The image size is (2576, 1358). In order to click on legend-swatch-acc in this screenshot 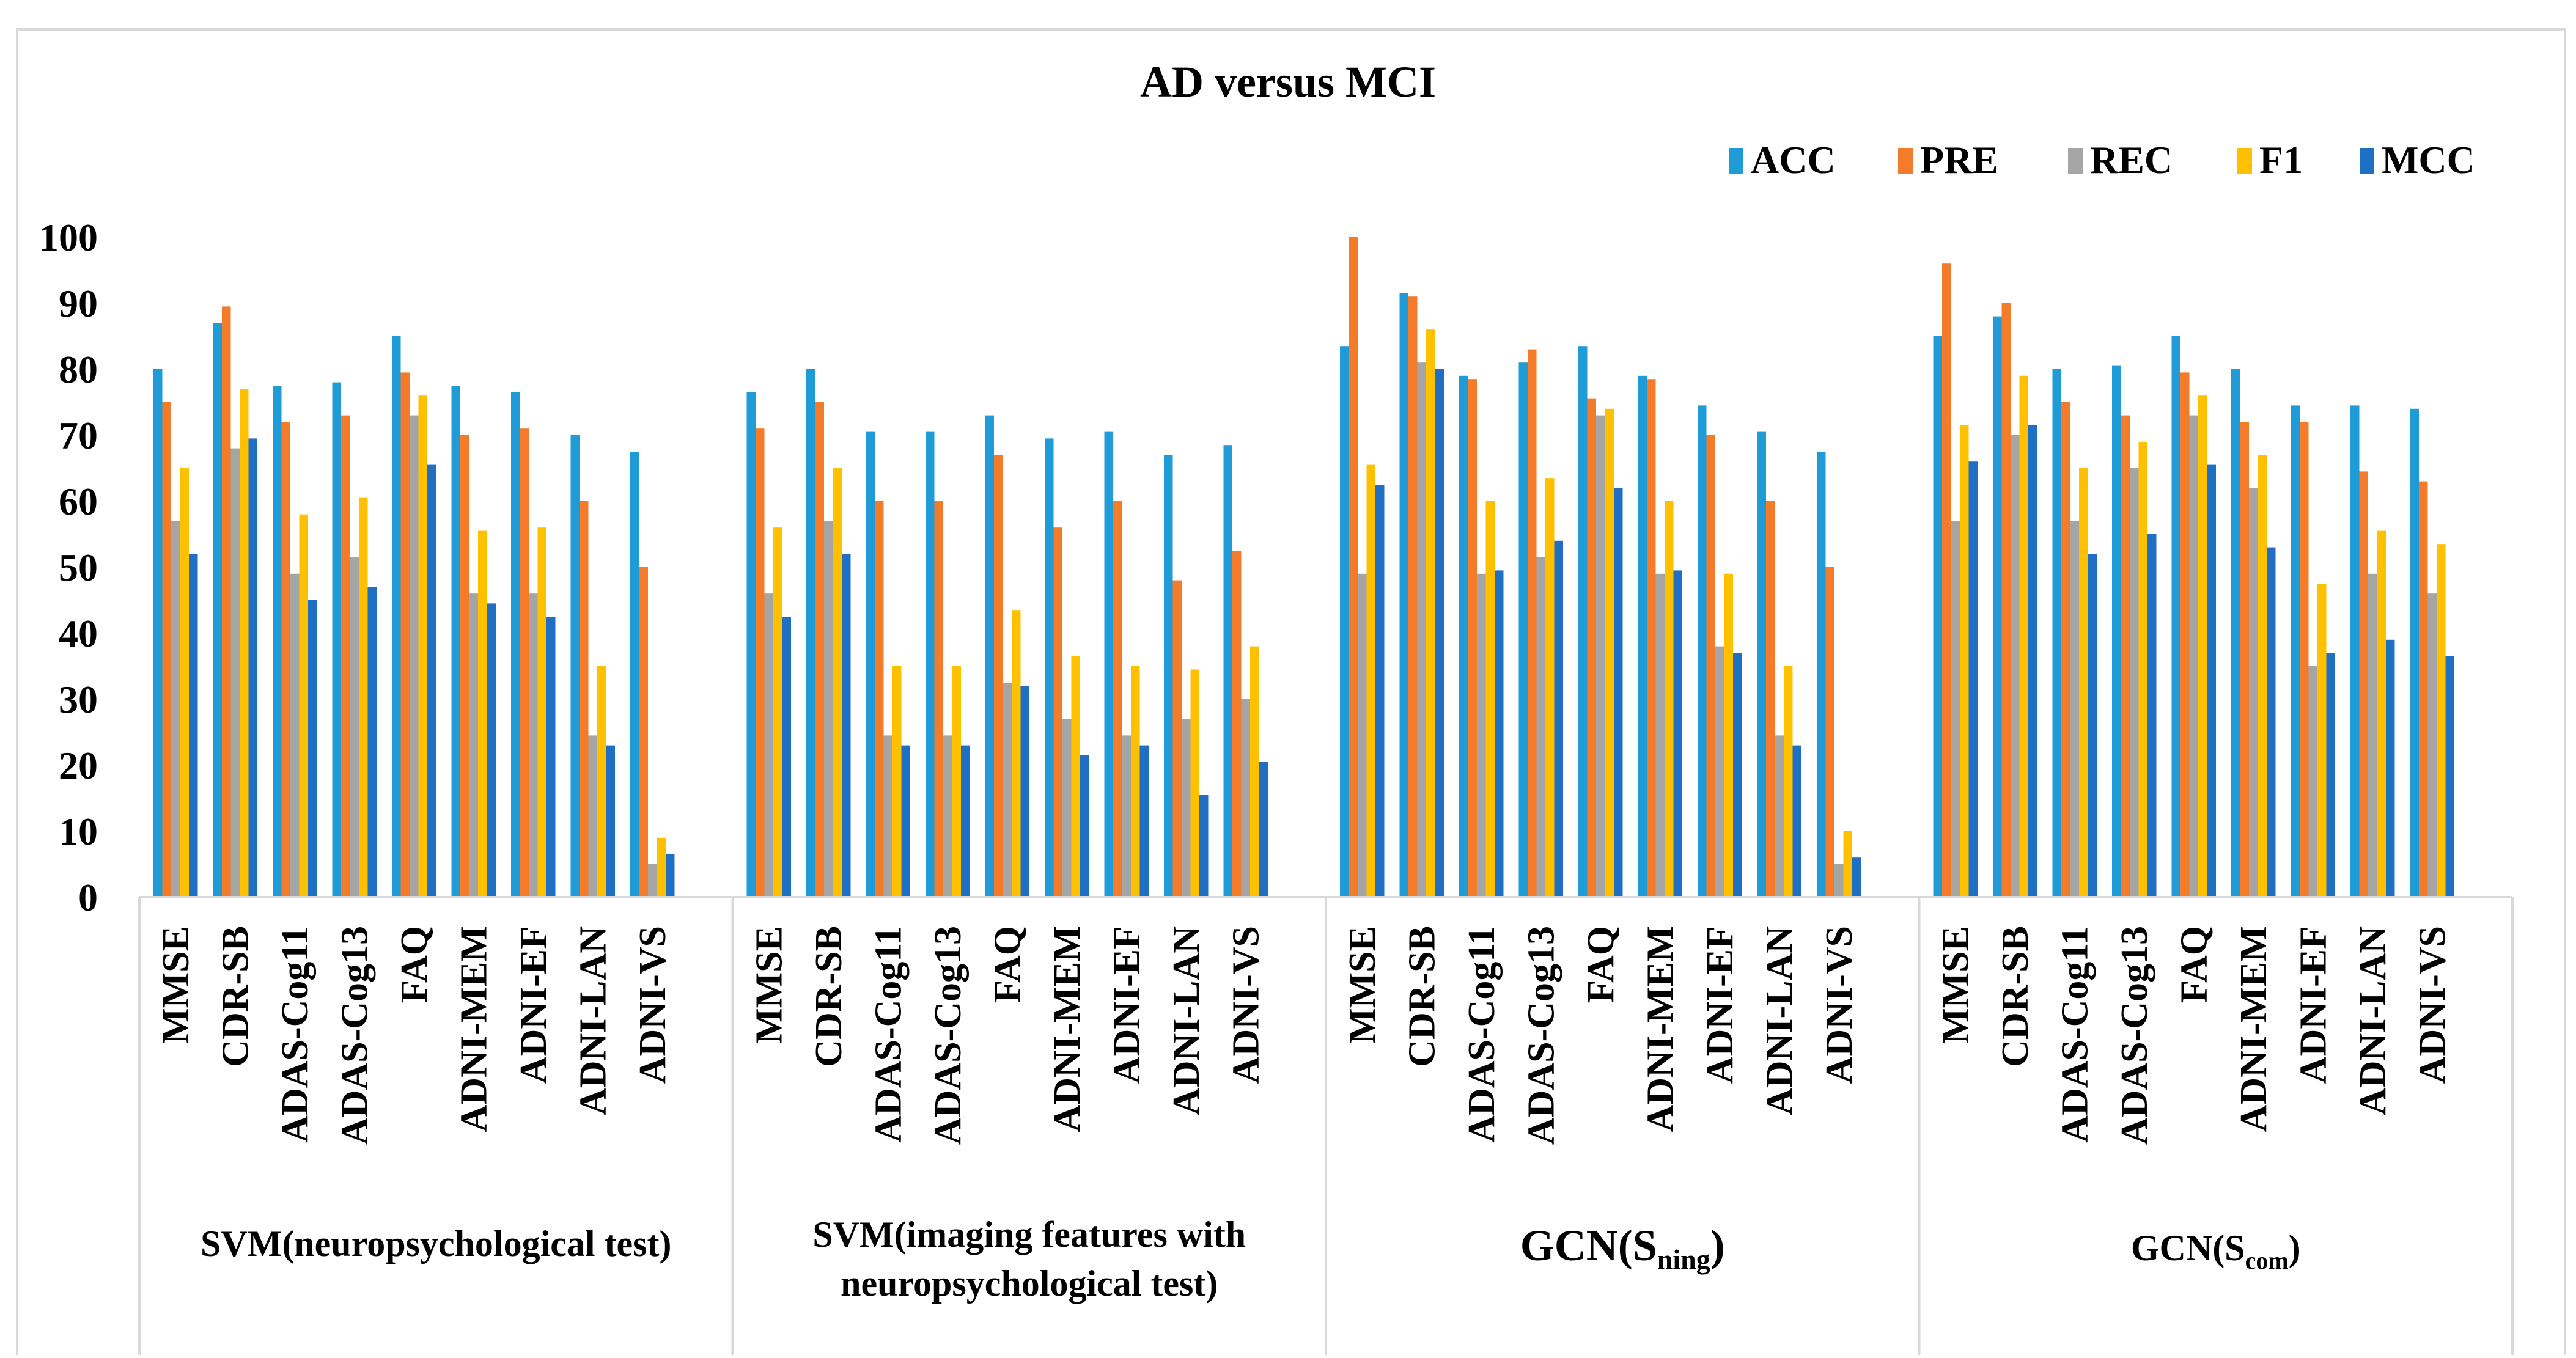, I will do `click(1736, 161)`.